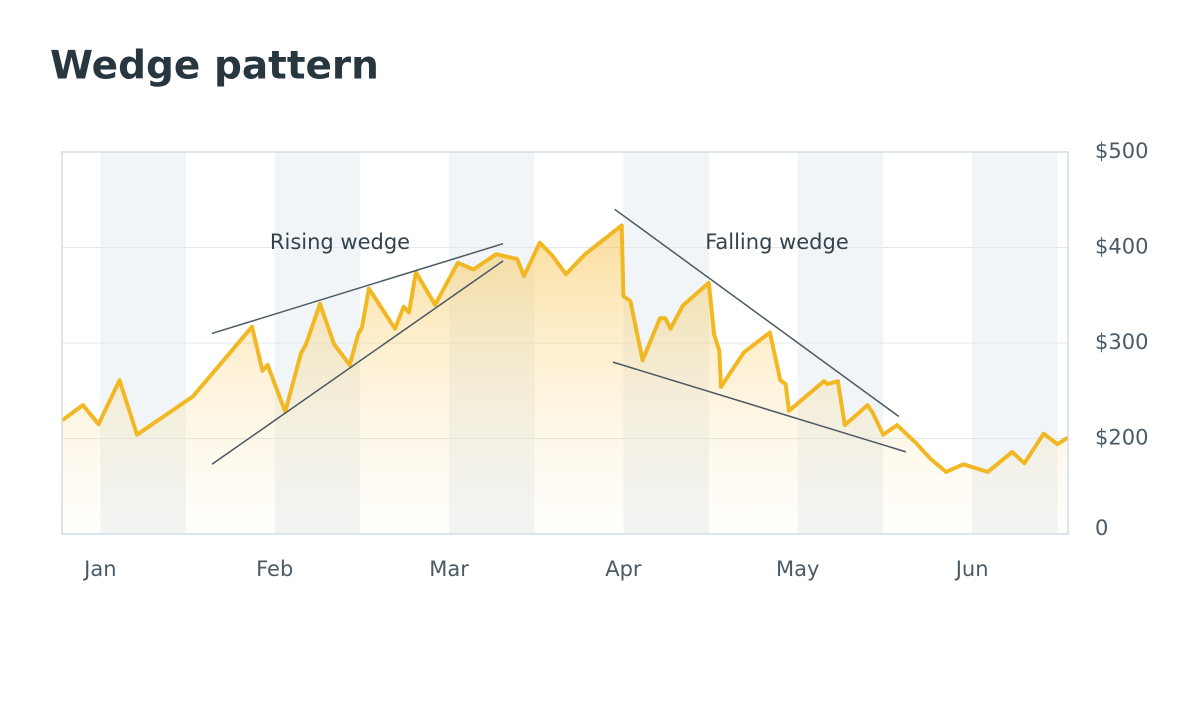 Image resolution: width=1200 pixels, height=718 pixels. I want to click on chart-title: Wedge pattern, so click(214, 66).